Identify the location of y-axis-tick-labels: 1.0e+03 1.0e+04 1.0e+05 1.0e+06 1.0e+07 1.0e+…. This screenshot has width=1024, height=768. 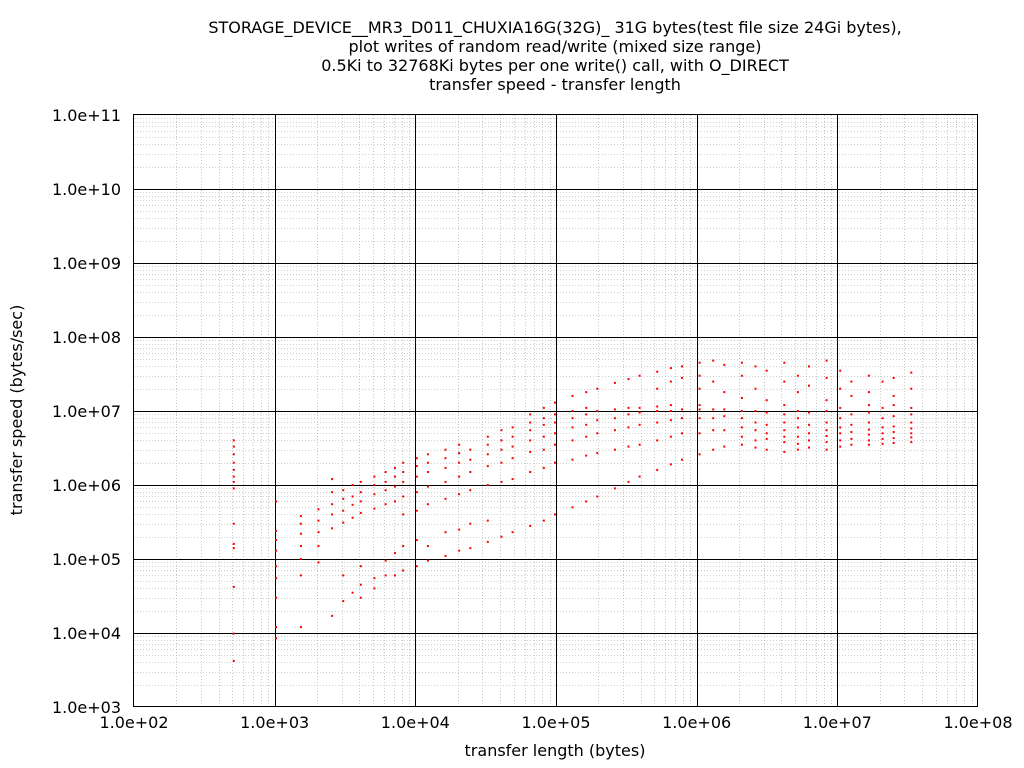
(86, 411).